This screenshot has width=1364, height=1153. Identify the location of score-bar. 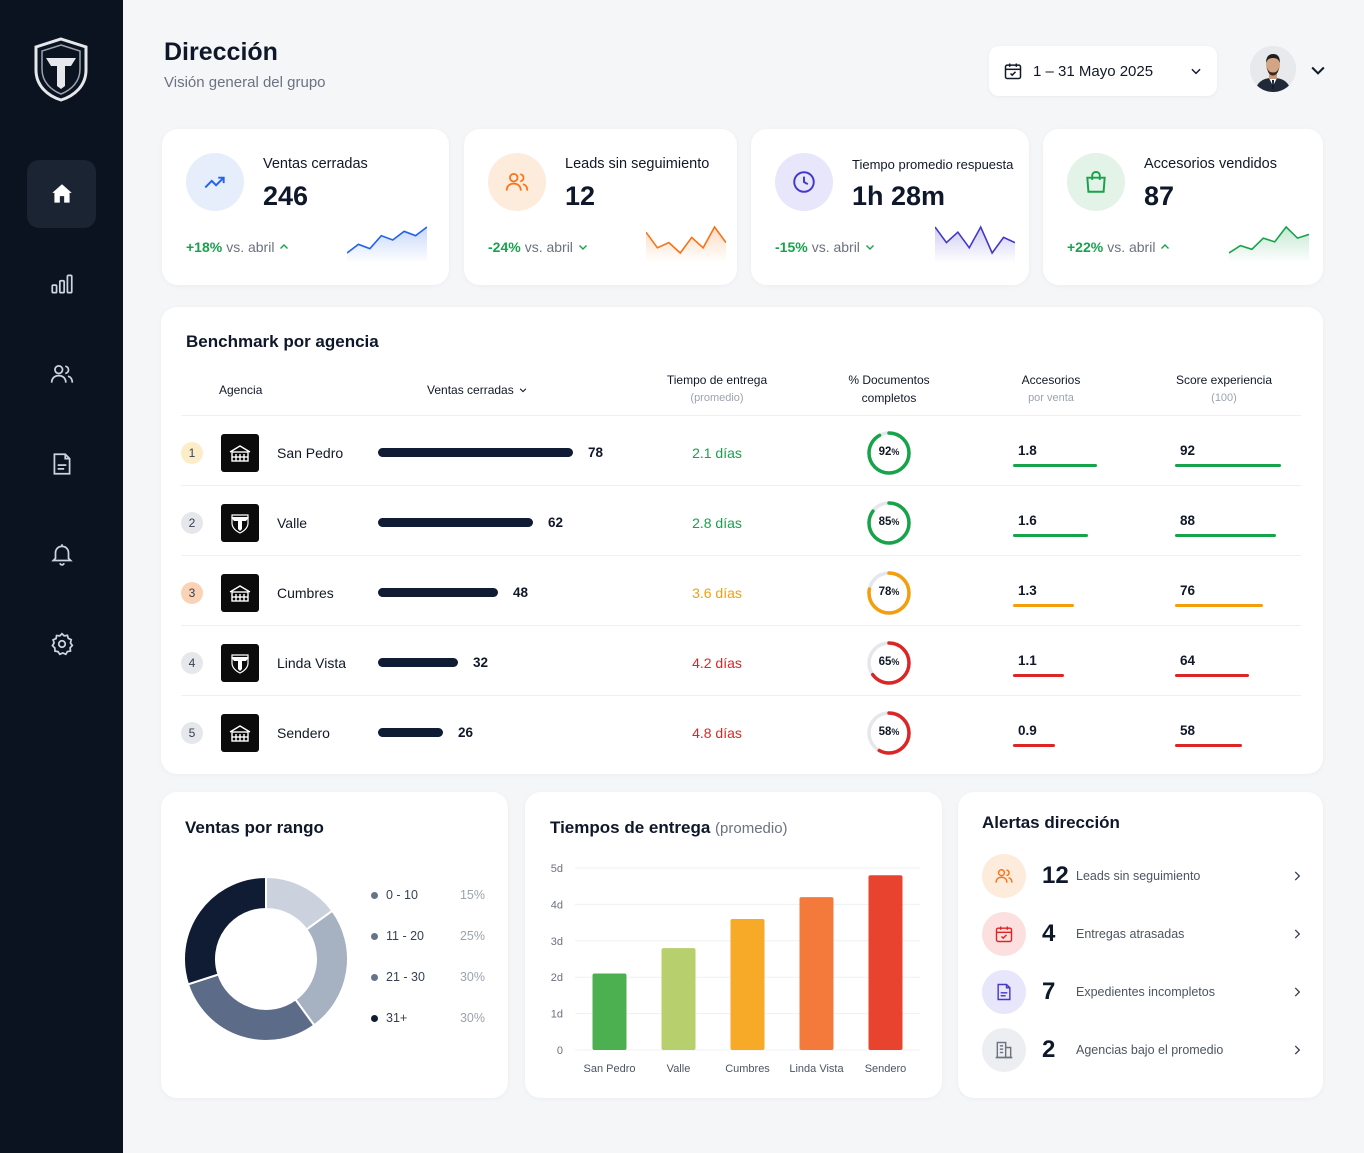
(1228, 465).